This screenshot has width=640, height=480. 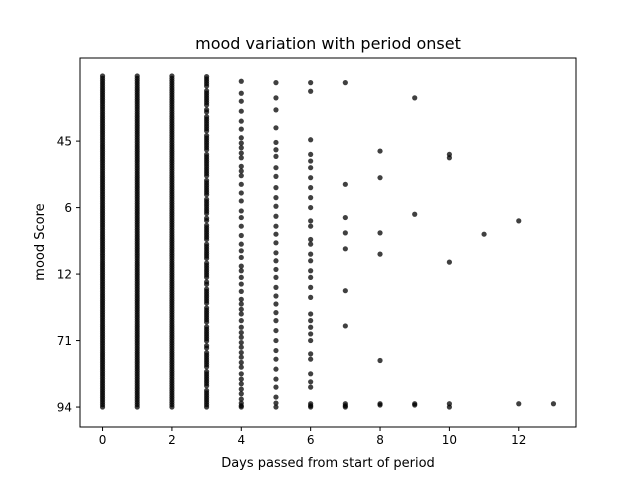 I want to click on x-tick-label: 0, so click(x=103, y=440).